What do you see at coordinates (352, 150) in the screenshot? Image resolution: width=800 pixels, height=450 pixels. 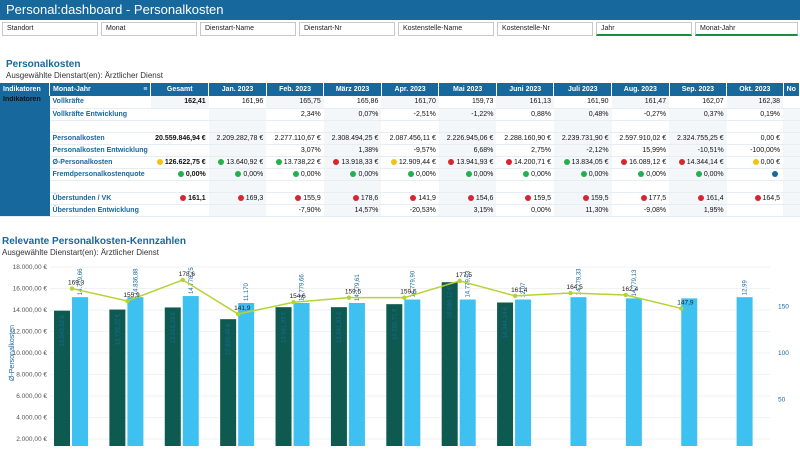 I see `table-cell: 1,38%` at bounding box center [352, 150].